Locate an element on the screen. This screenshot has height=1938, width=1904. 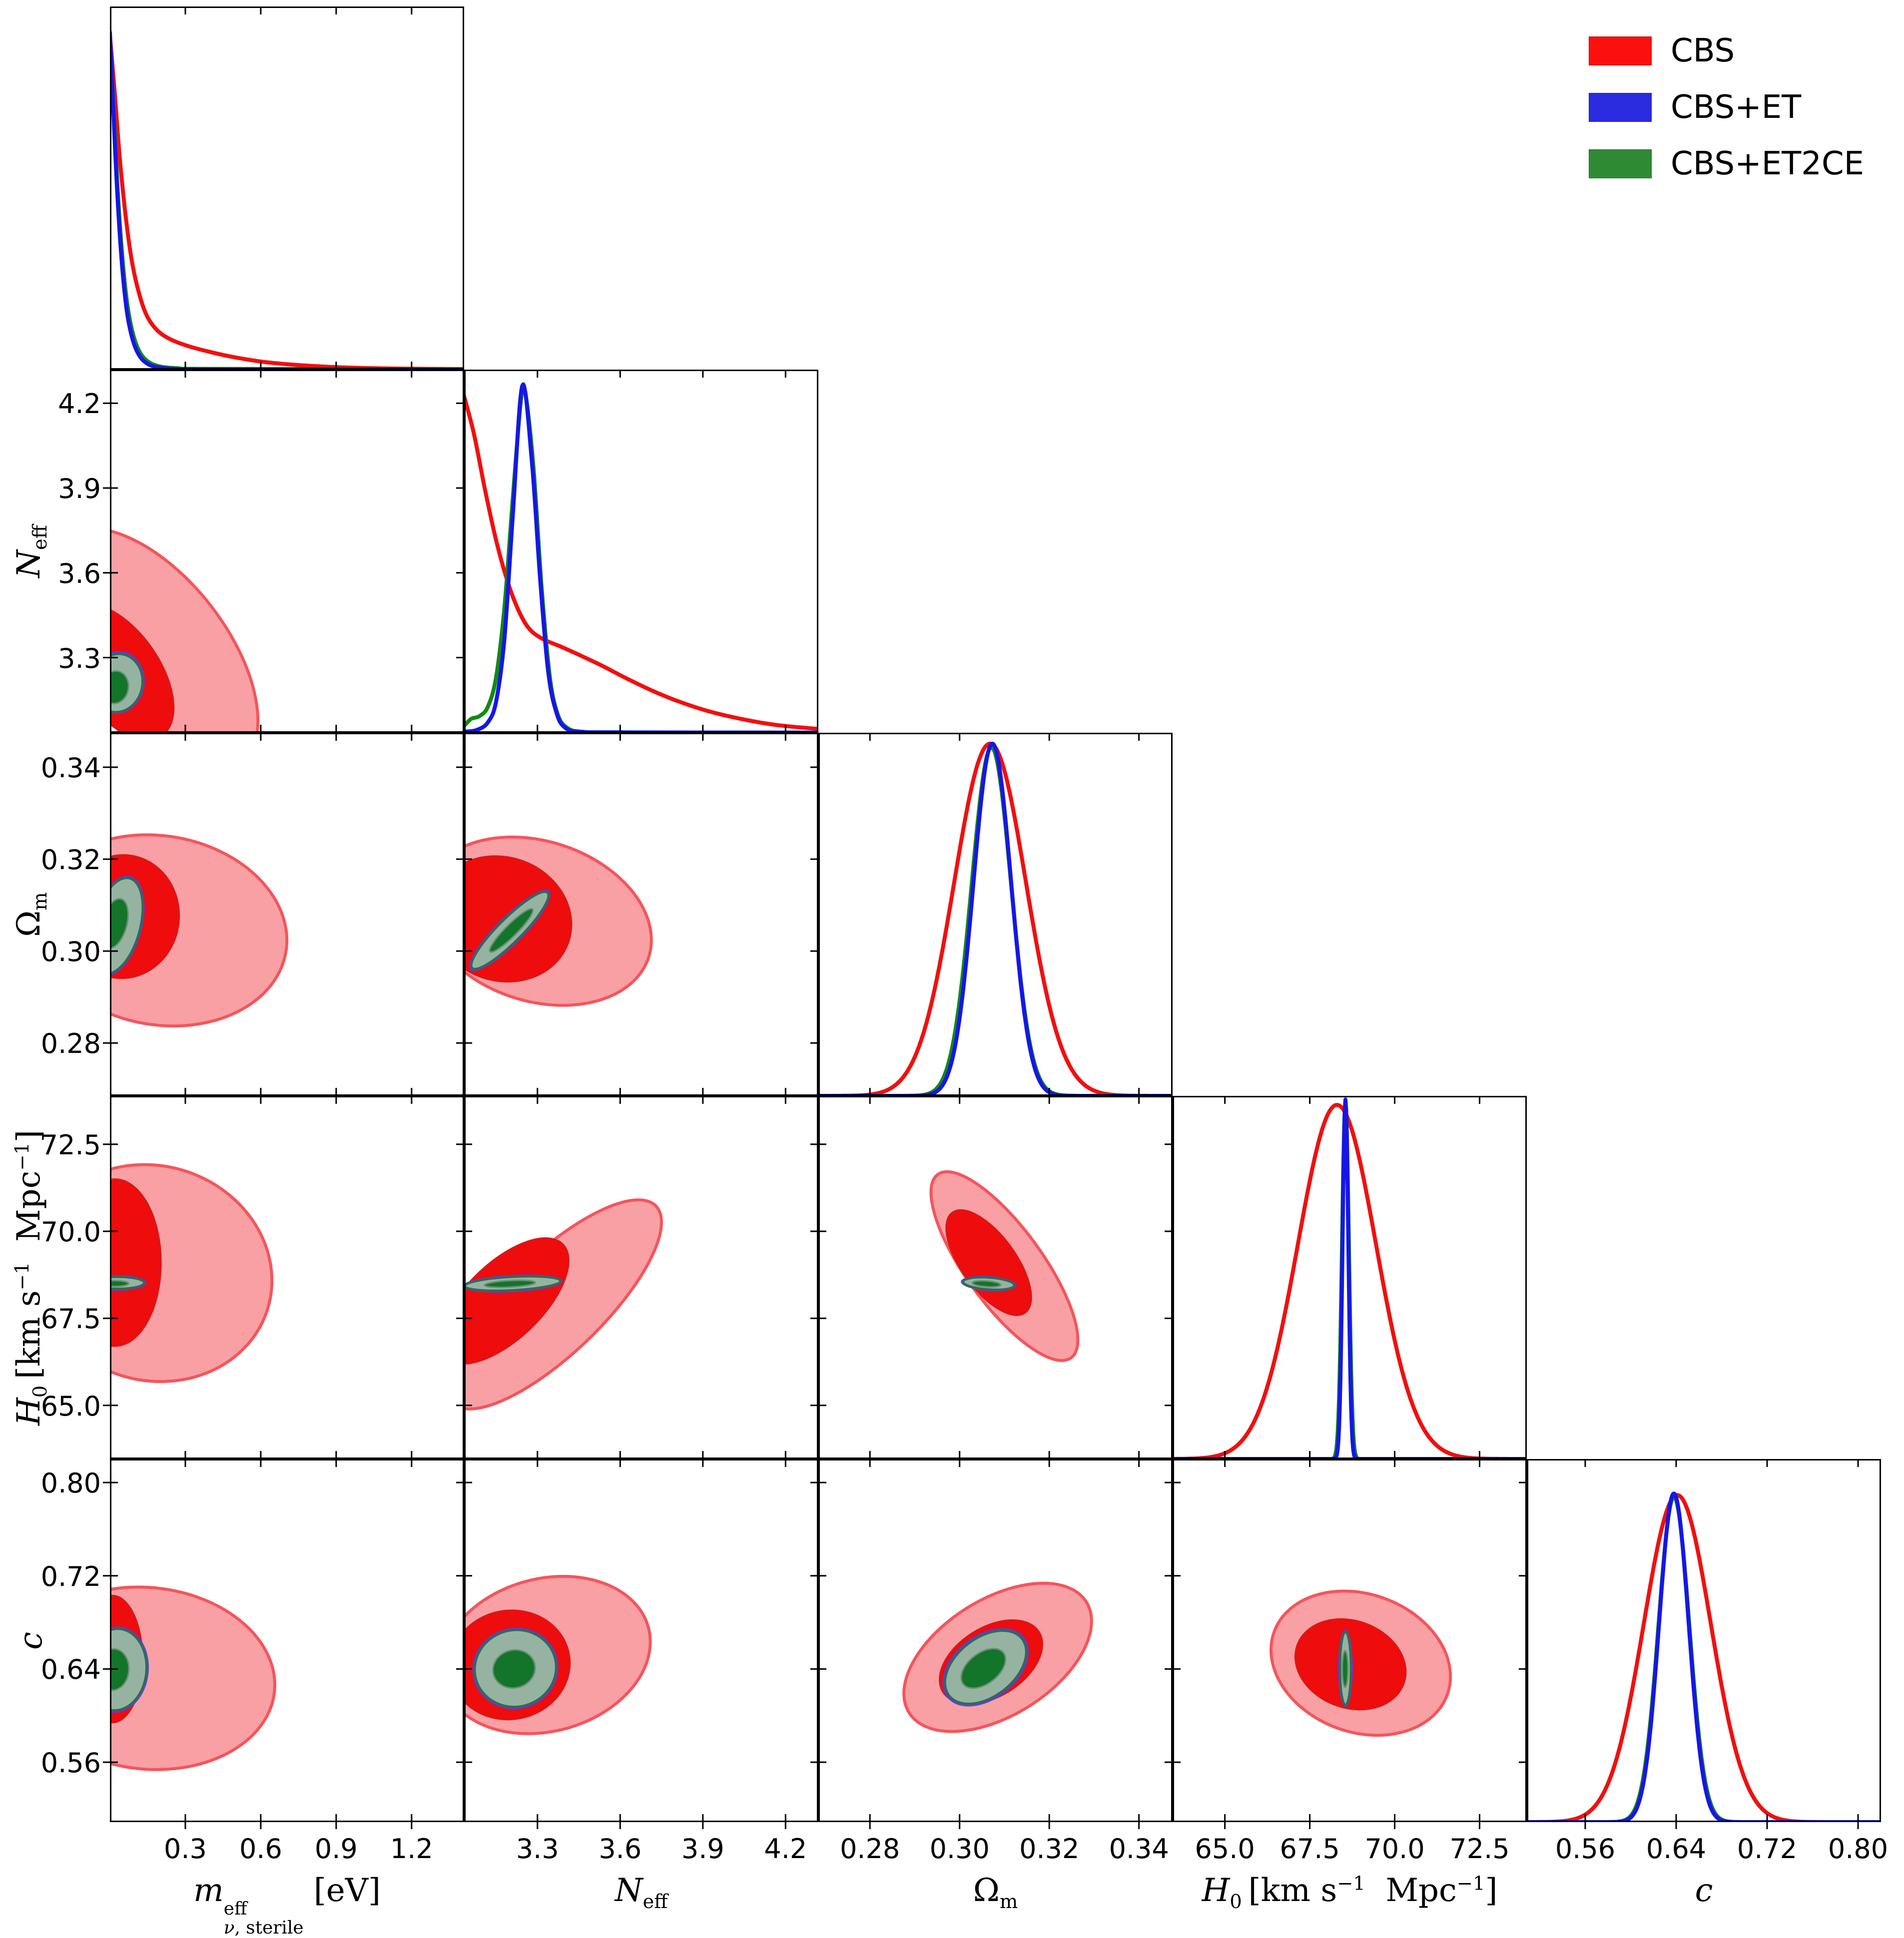
x-tick-omegam-0.32: 0.32 is located at coordinates (1049, 1849).